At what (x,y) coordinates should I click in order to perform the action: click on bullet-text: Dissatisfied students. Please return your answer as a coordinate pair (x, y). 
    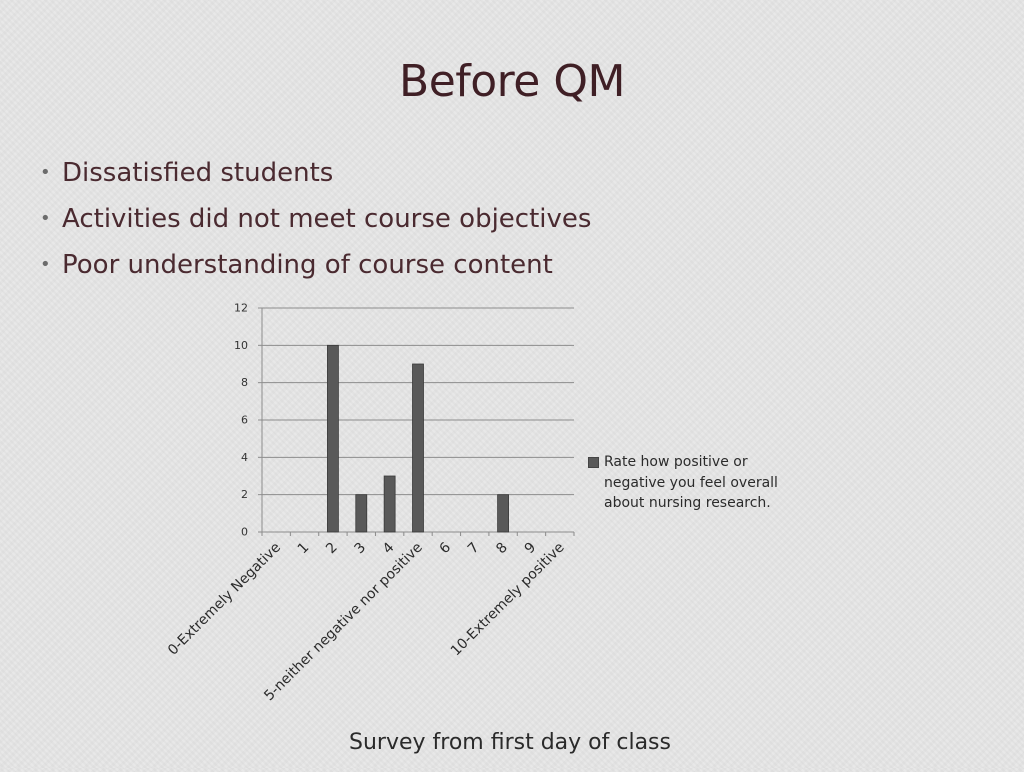
    Looking at the image, I should click on (198, 173).